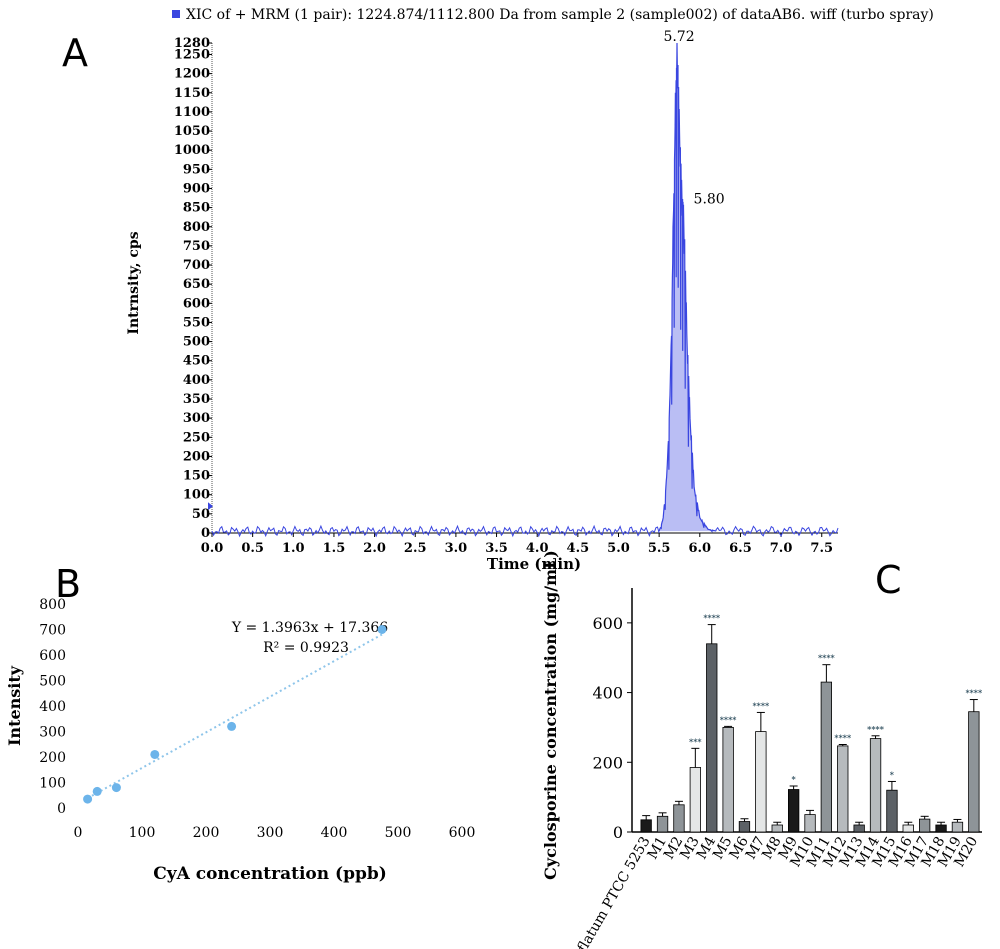 The width and height of the screenshot is (1000, 949). What do you see at coordinates (134, 282) in the screenshot?
I see `chart-a-ylabel: Intrnsity, cps` at bounding box center [134, 282].